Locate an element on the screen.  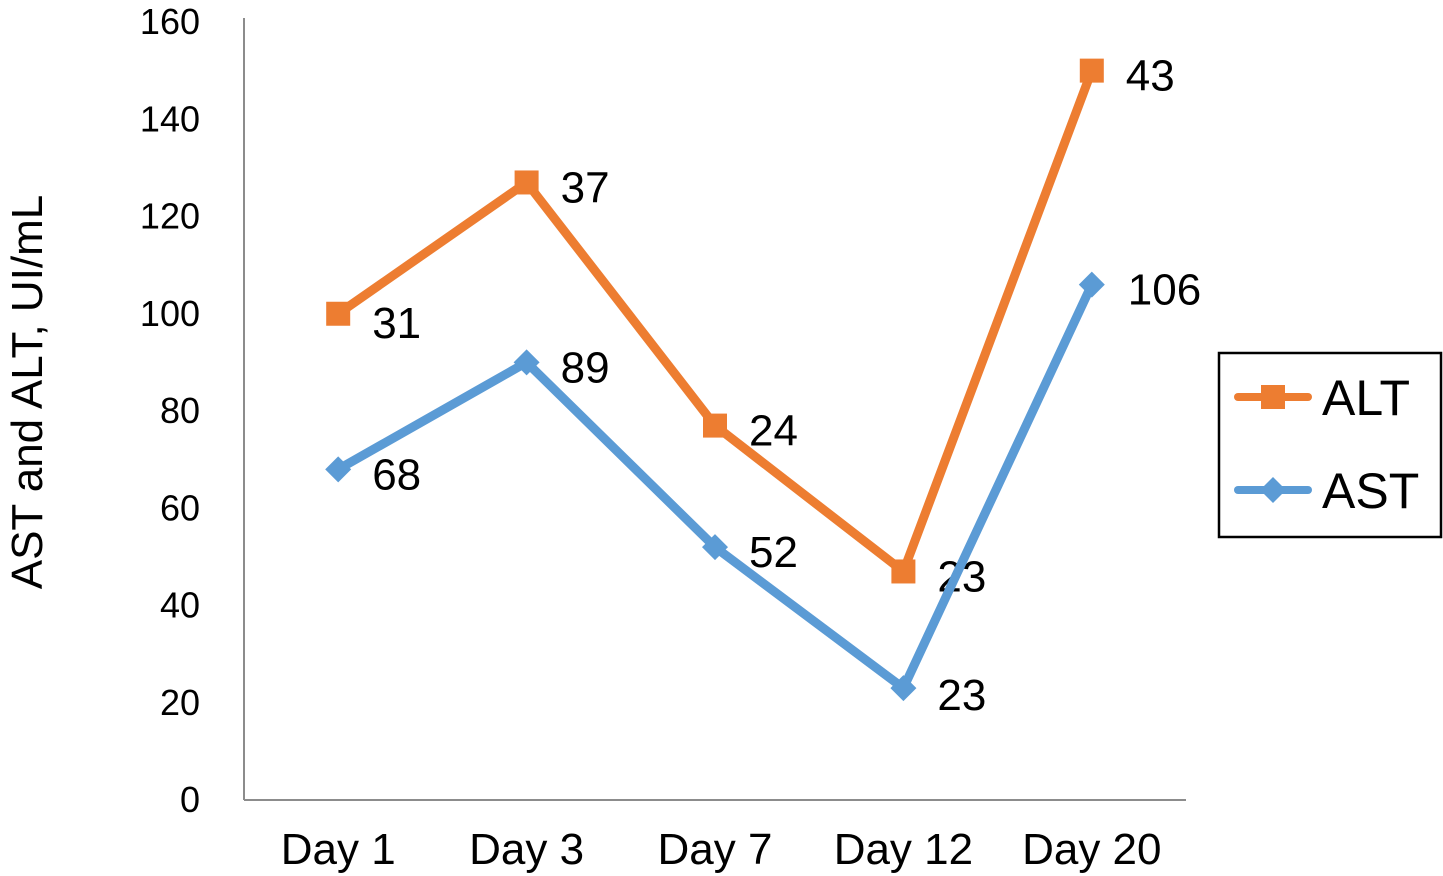
alt-data-label: 24 is located at coordinates (773, 431).